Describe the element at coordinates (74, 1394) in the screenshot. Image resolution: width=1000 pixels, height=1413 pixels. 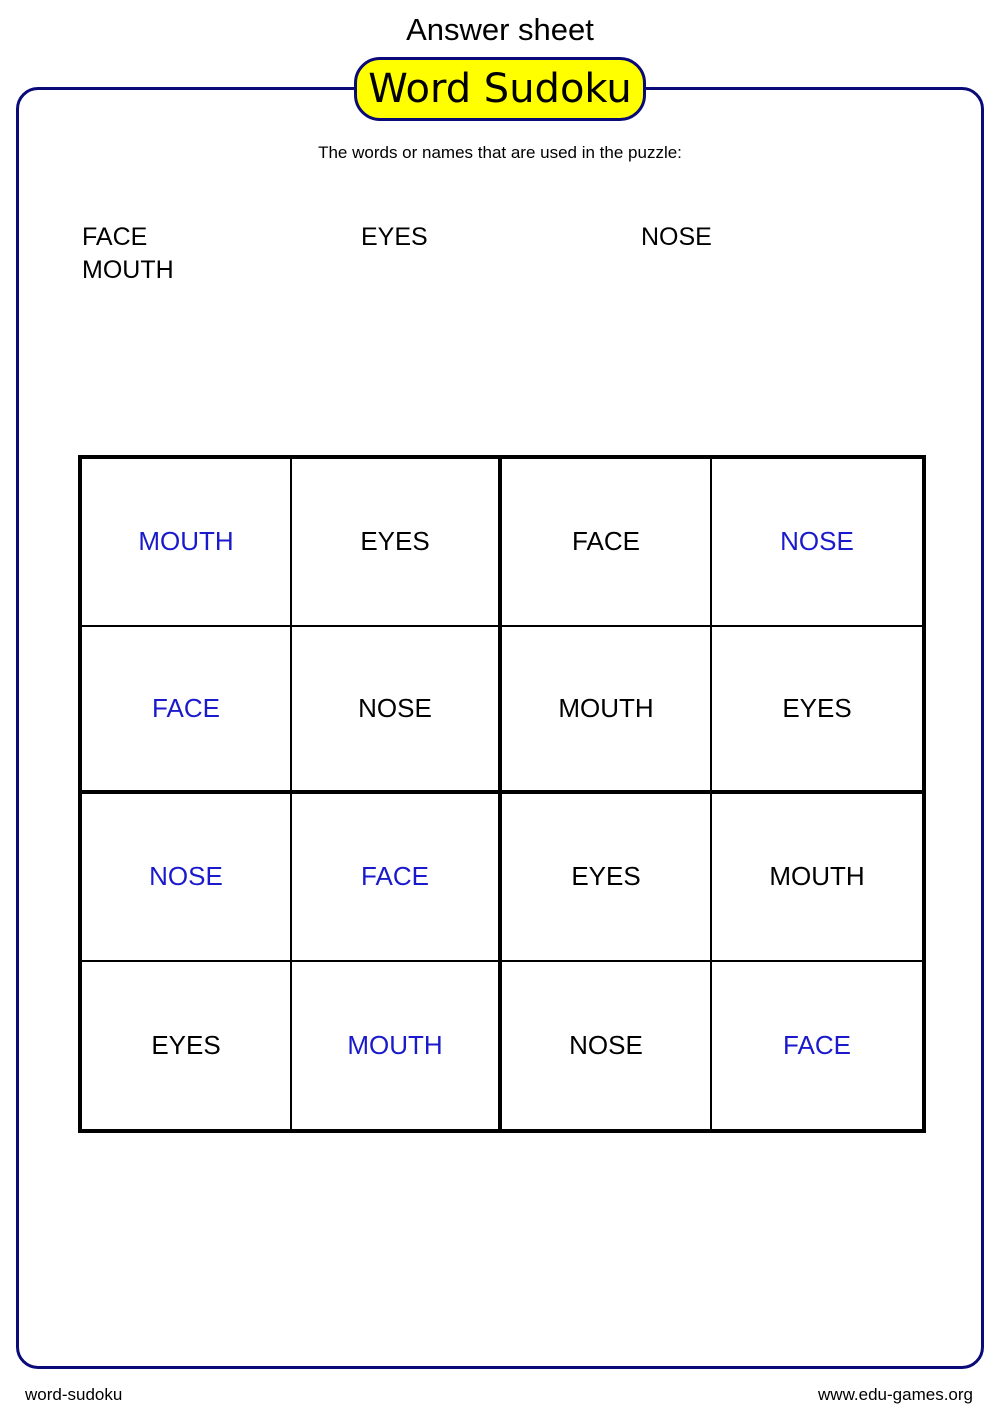
I see `footer-left: word-sudoku` at that location.